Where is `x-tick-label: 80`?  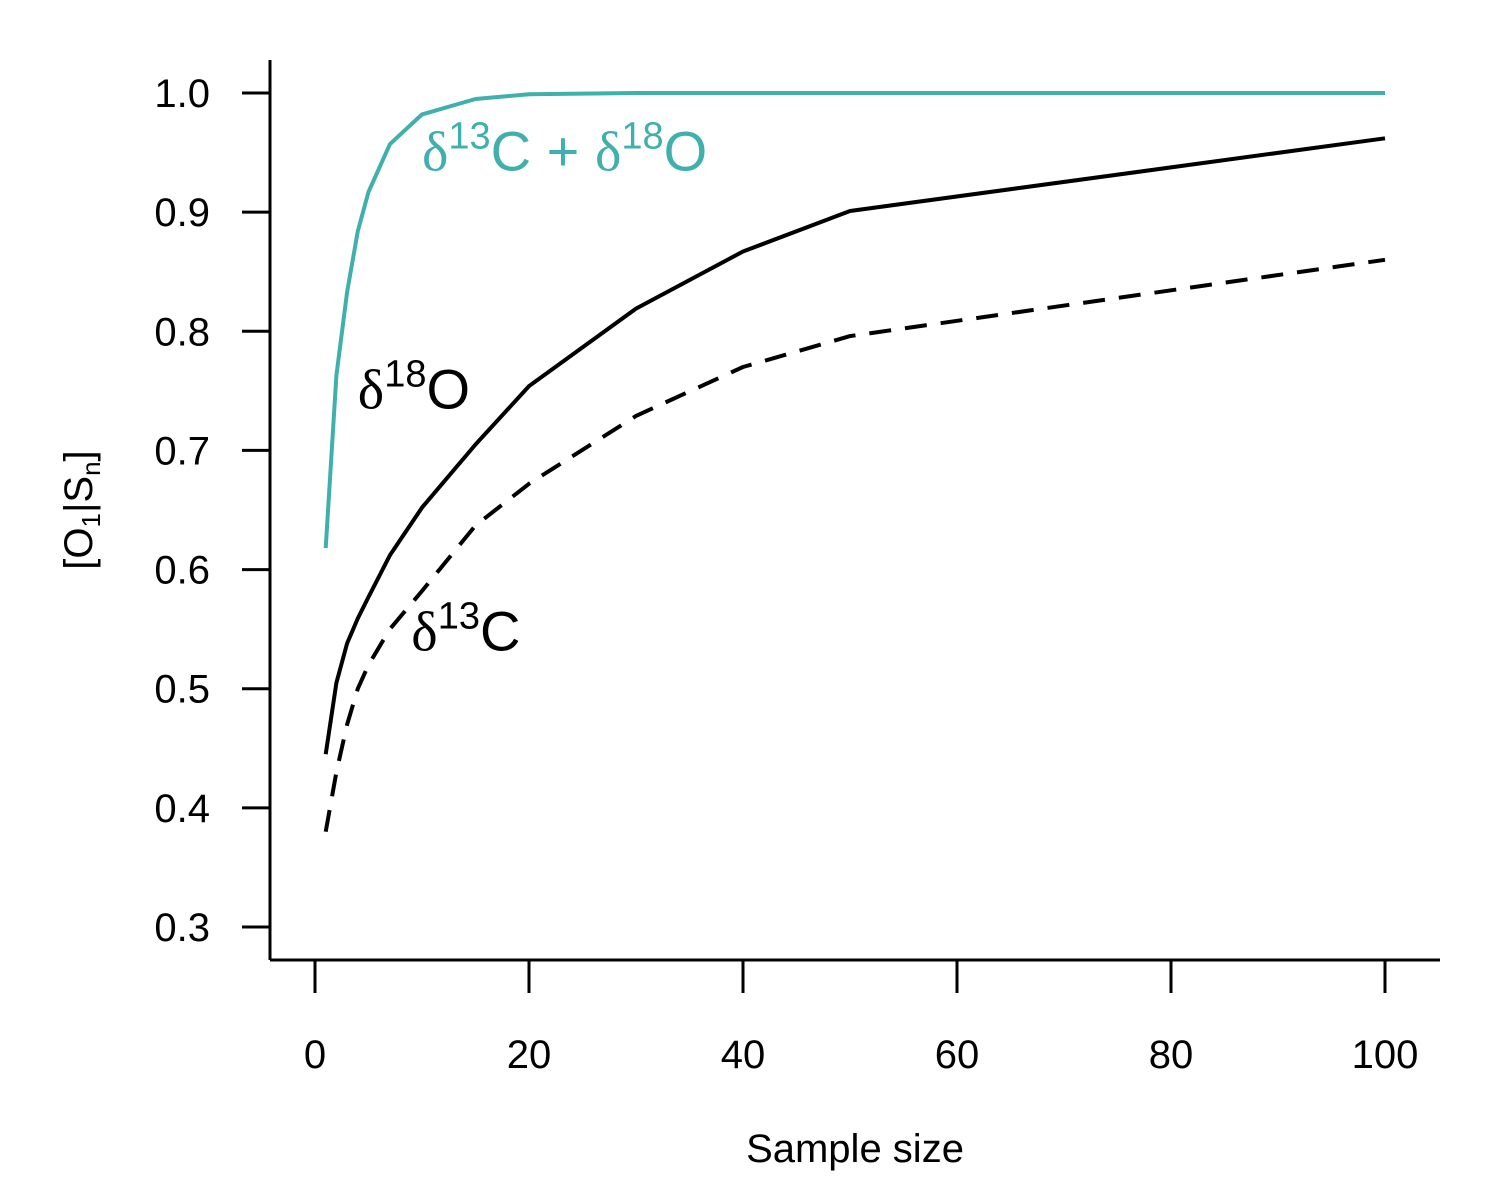 x-tick-label: 80 is located at coordinates (1171, 1055).